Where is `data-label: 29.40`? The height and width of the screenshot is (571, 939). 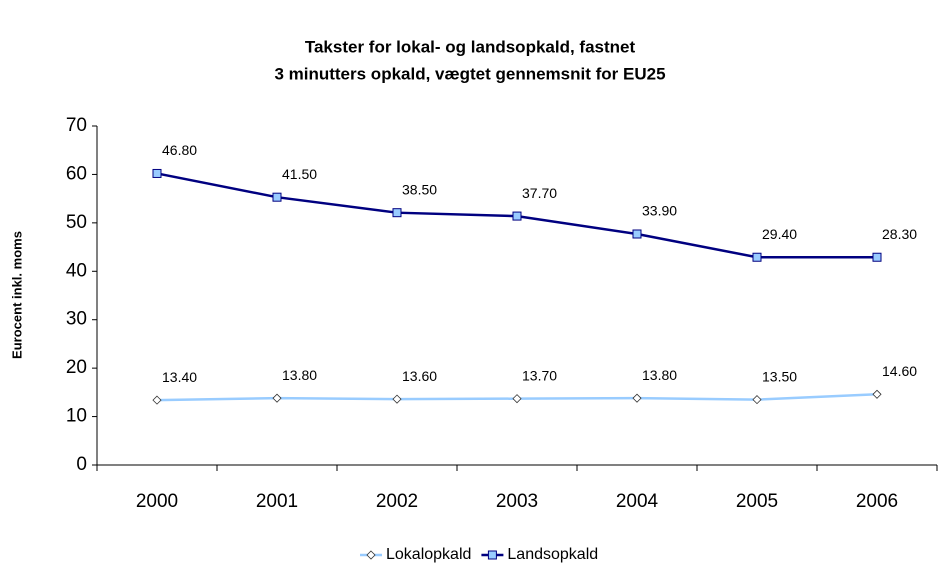 data-label: 29.40 is located at coordinates (779, 234).